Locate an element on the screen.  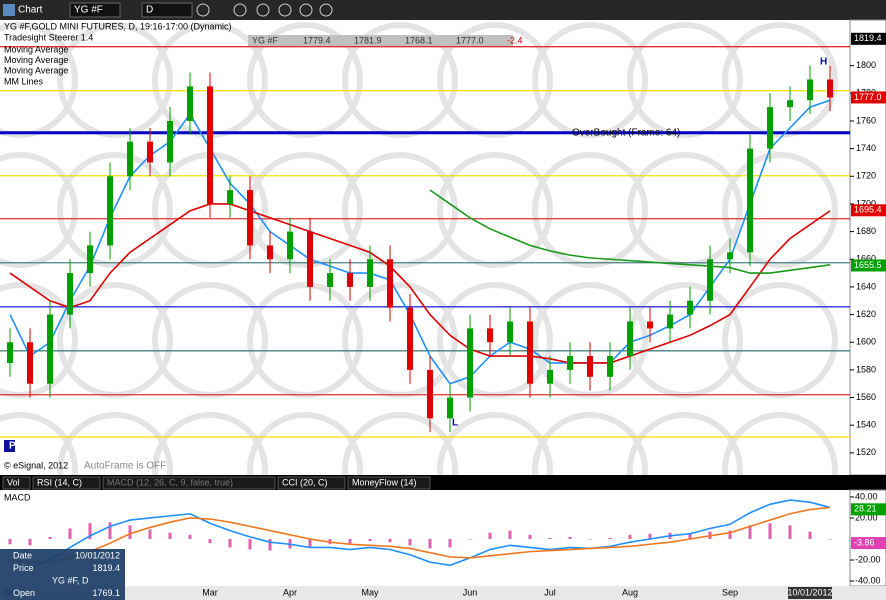
annotation: P is located at coordinates (12, 446).